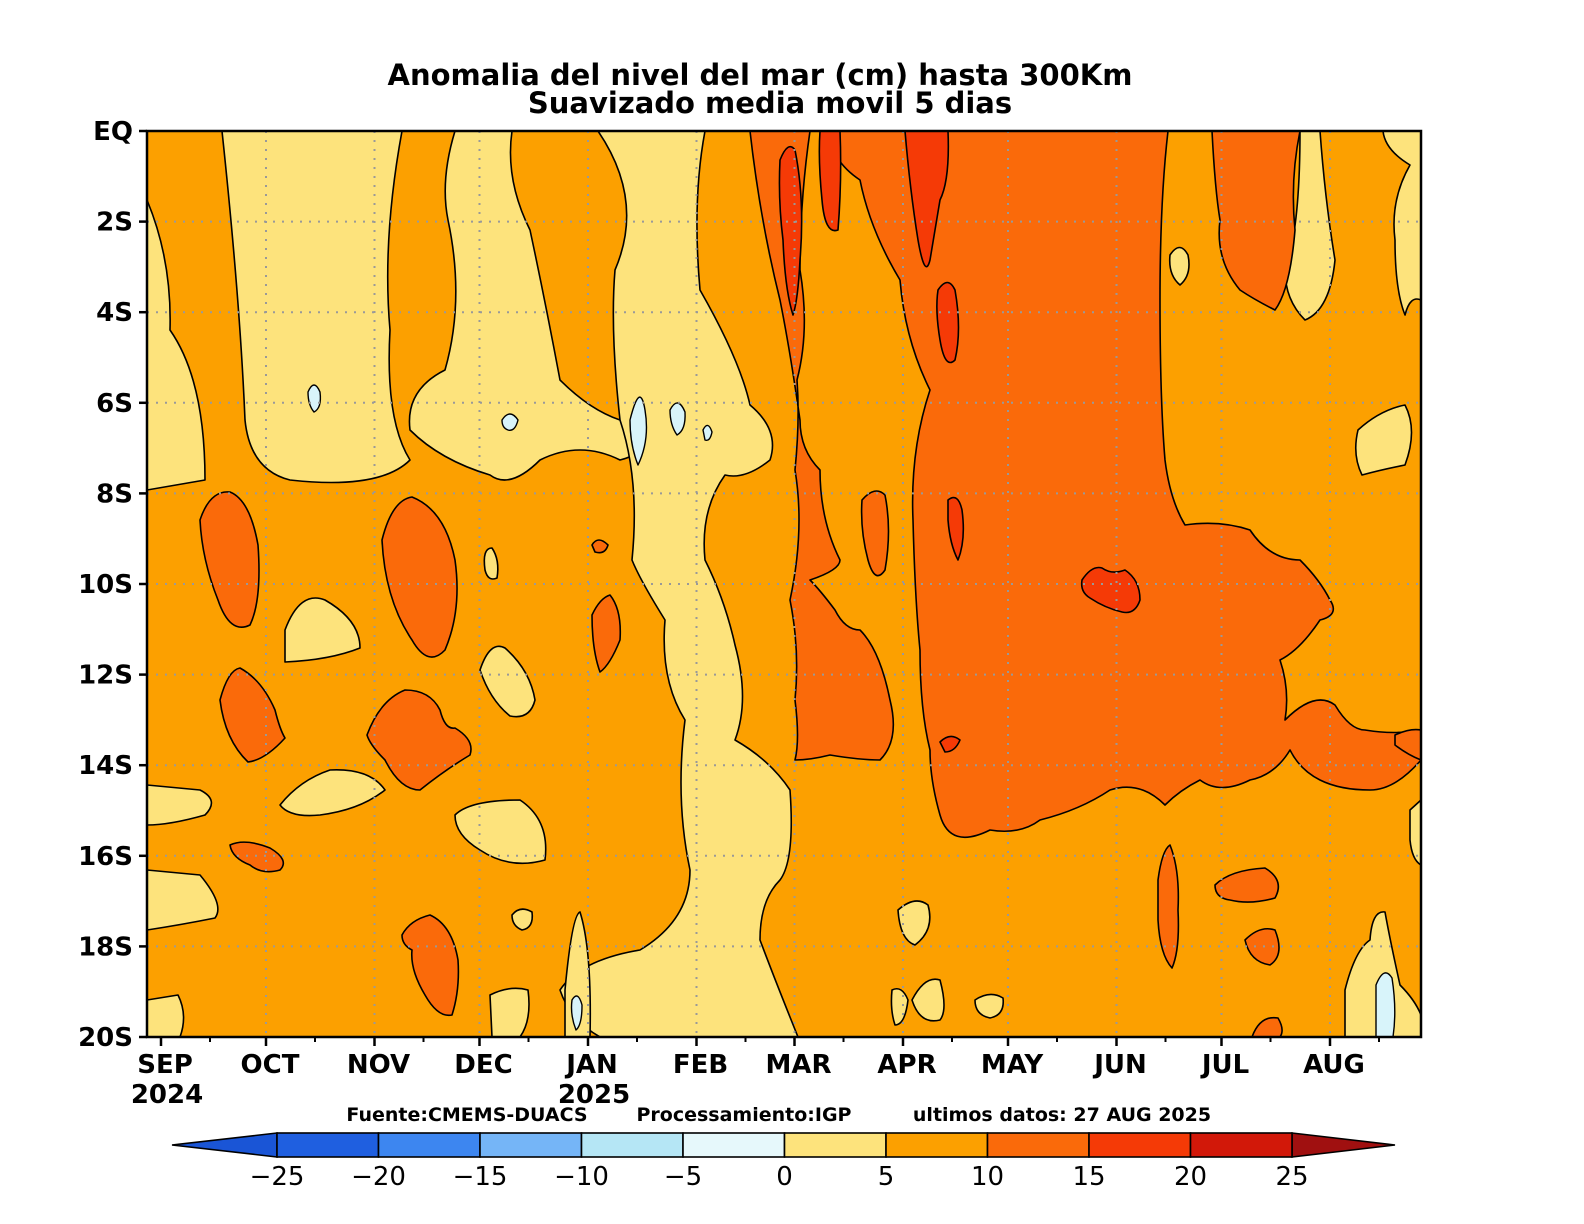 The height and width of the screenshot is (1224, 1584). What do you see at coordinates (378, 1065) in the screenshot?
I see `x-tick-label-nov: NOV` at bounding box center [378, 1065].